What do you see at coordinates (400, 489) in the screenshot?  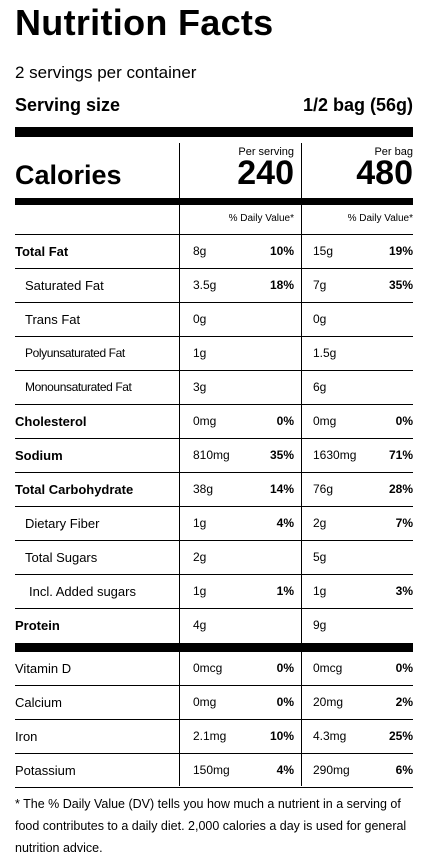 I see `bag-daily-value: 28%` at bounding box center [400, 489].